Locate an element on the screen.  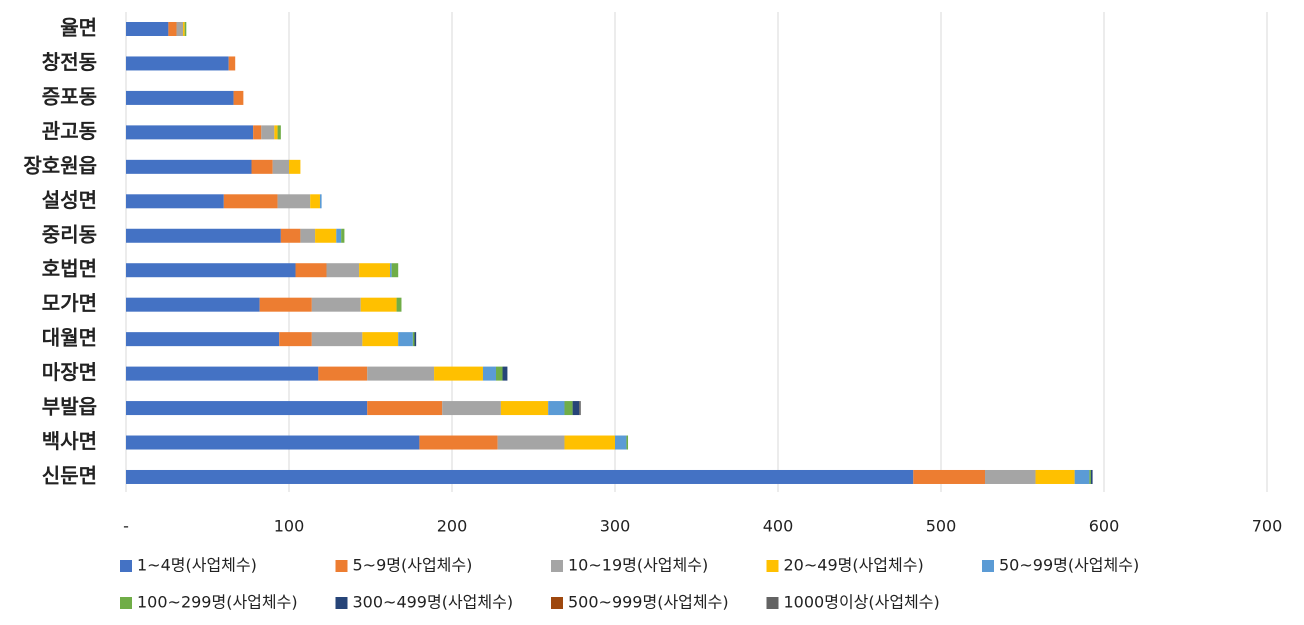
category-label: 장호원읍 is located at coordinates (60, 165).